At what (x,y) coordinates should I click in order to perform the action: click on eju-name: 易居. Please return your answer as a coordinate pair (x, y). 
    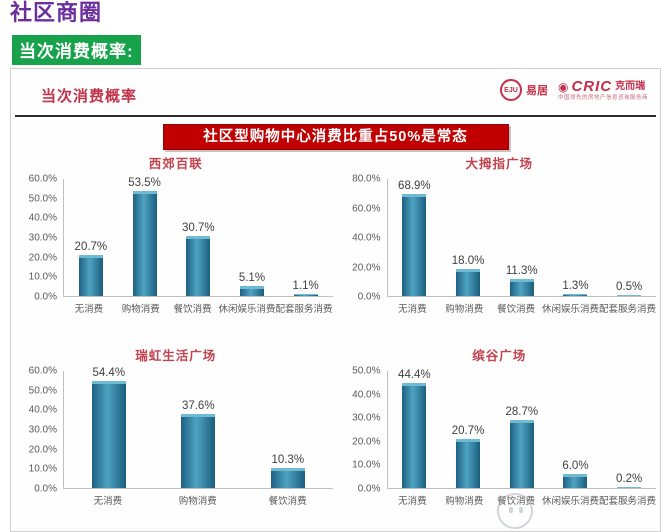
    Looking at the image, I should click on (536, 91).